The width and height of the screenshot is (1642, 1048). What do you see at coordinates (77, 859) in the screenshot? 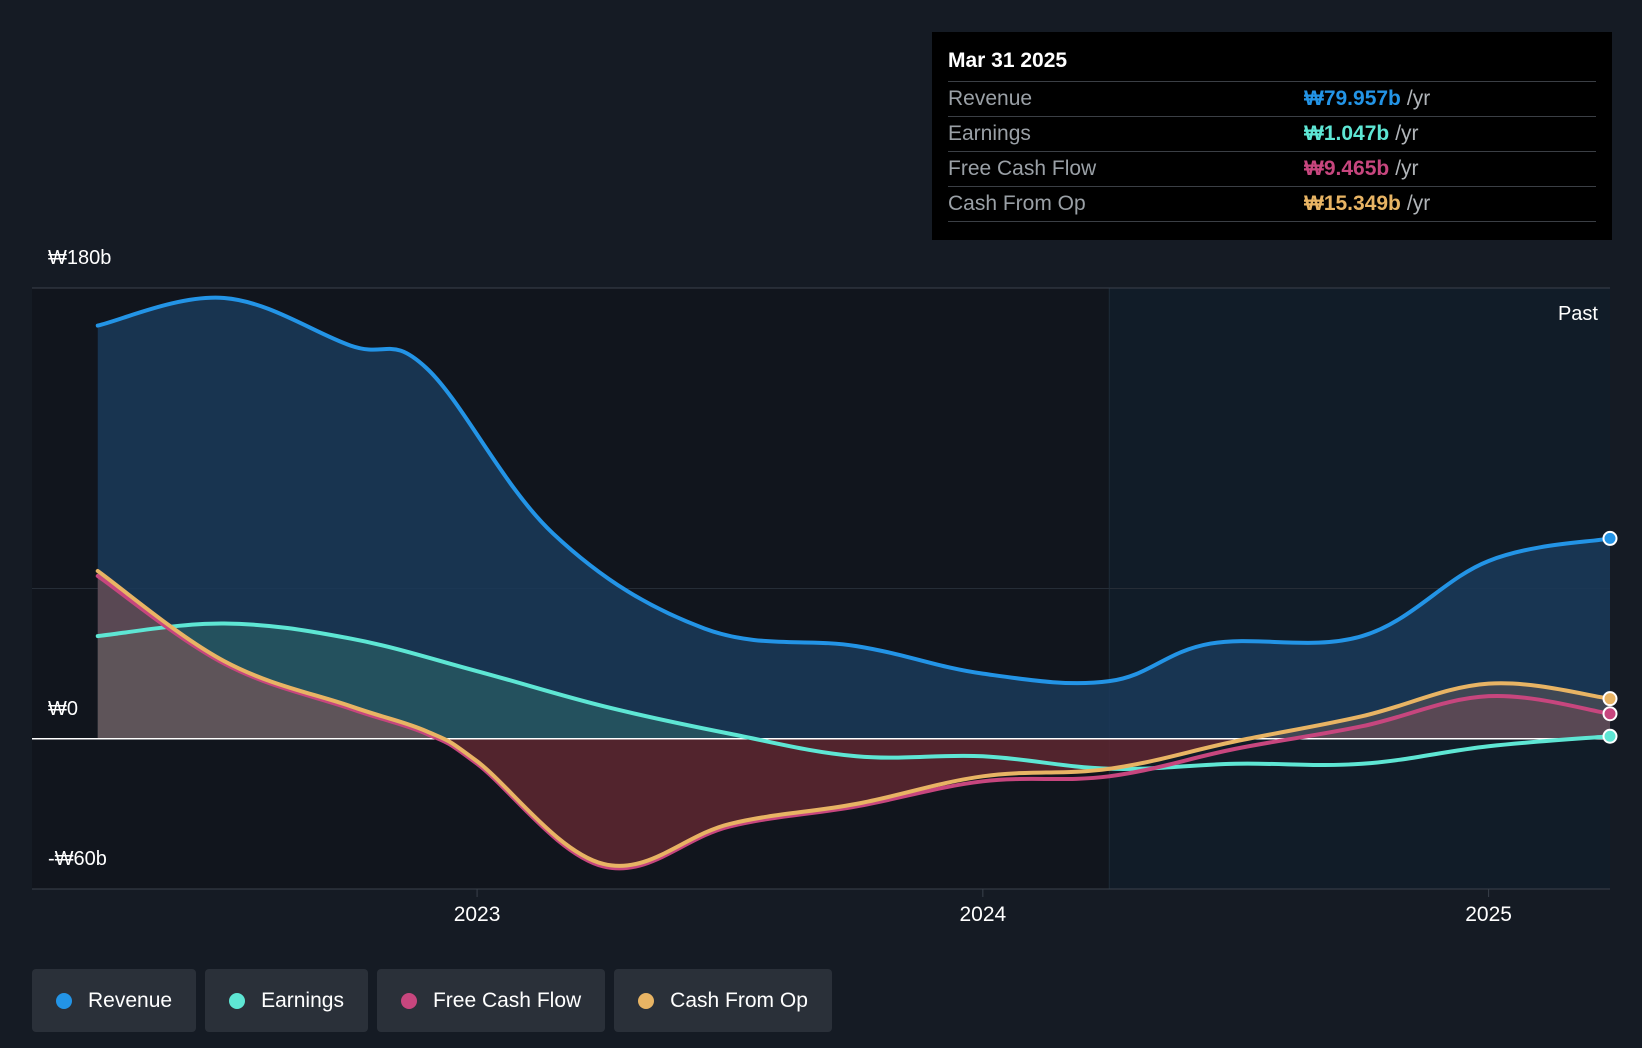
I see `y-axis-label: -₩60b` at bounding box center [77, 859].